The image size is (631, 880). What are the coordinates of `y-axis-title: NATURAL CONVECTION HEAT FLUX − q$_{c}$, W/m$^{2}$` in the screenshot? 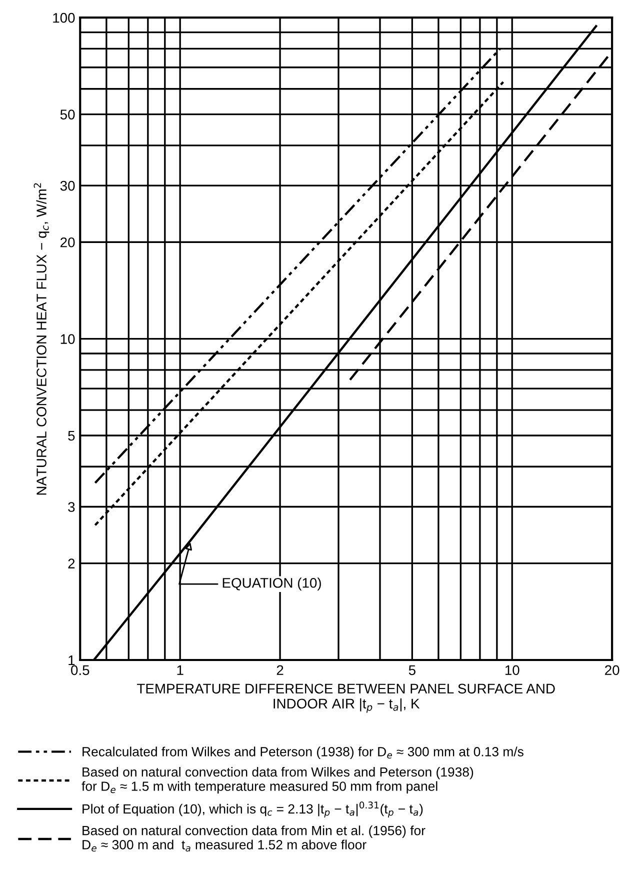 It's located at (42, 339).